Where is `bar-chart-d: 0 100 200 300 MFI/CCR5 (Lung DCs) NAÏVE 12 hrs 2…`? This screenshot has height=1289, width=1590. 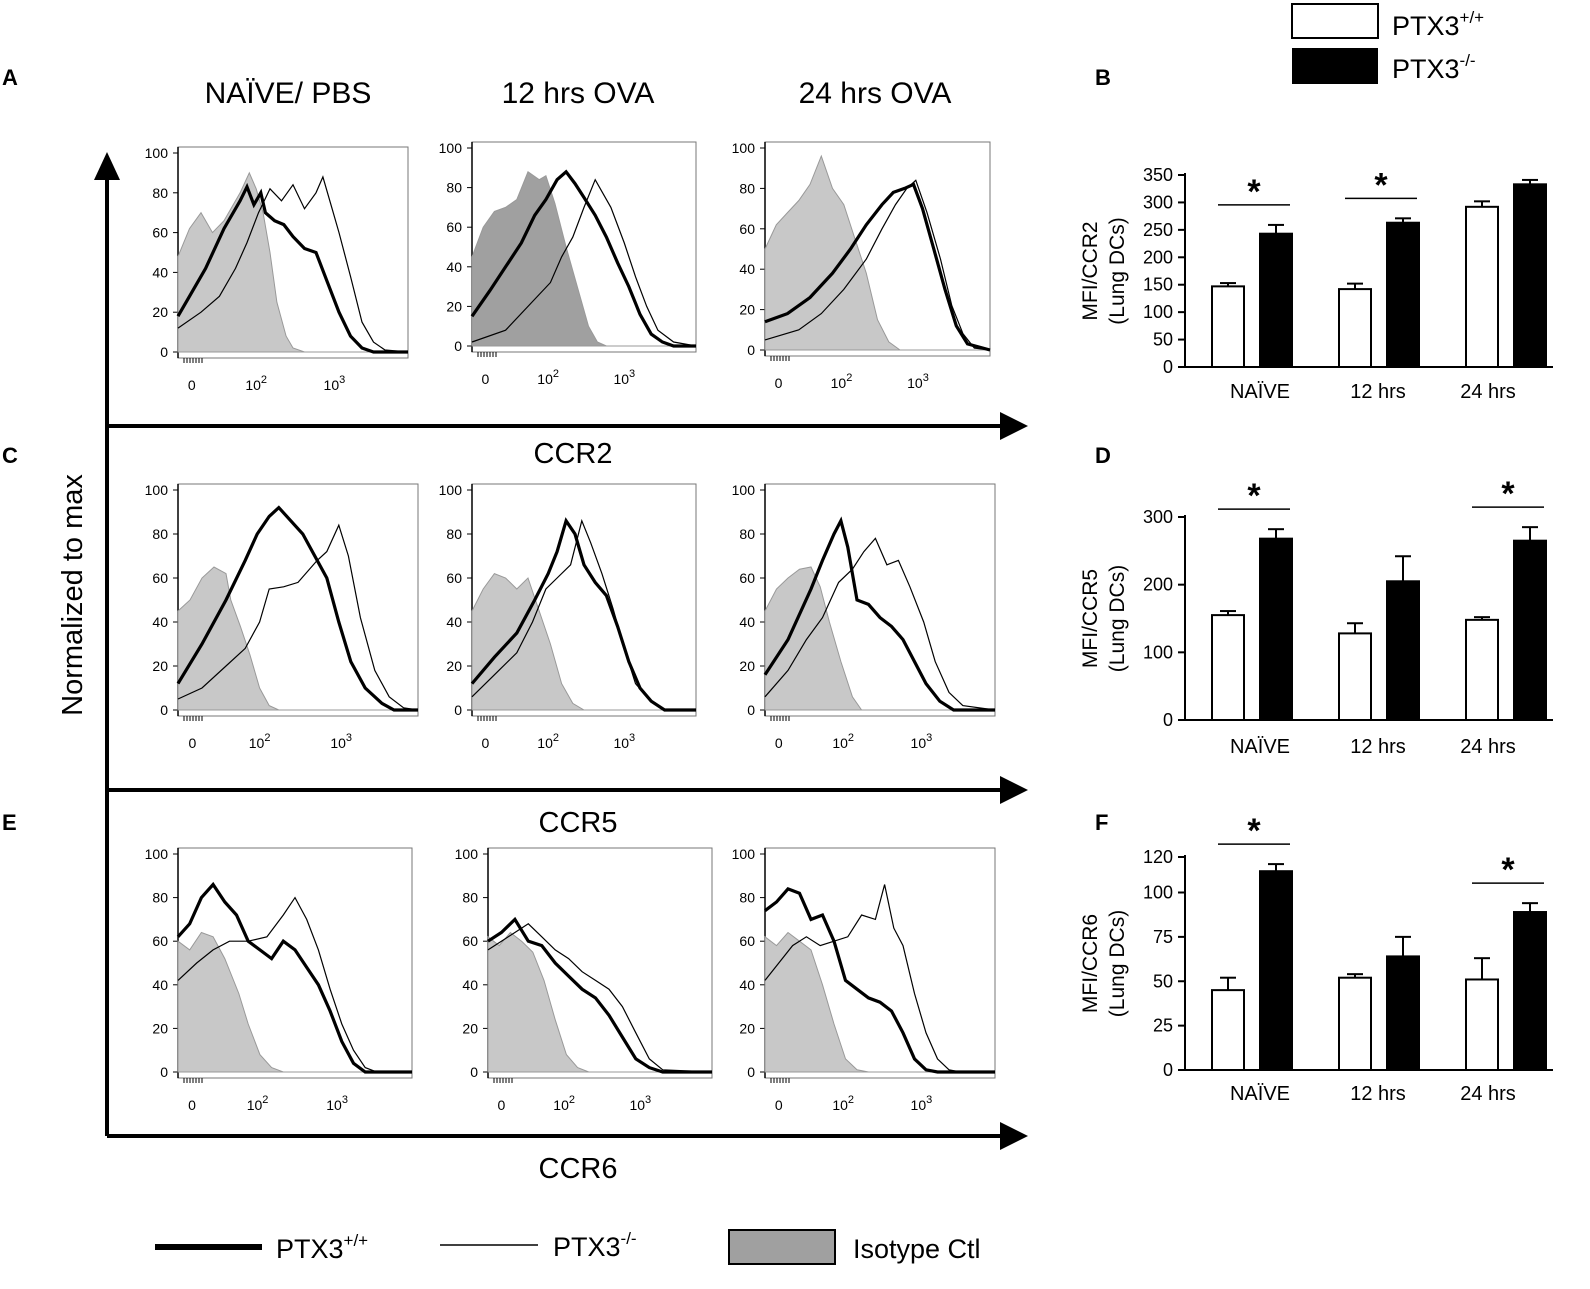
bar-chart-d: 0 100 200 300 MFI/CCR5 (Lung DCs) NAÏVE 12 hrs 2… is located at coordinates (1316, 616).